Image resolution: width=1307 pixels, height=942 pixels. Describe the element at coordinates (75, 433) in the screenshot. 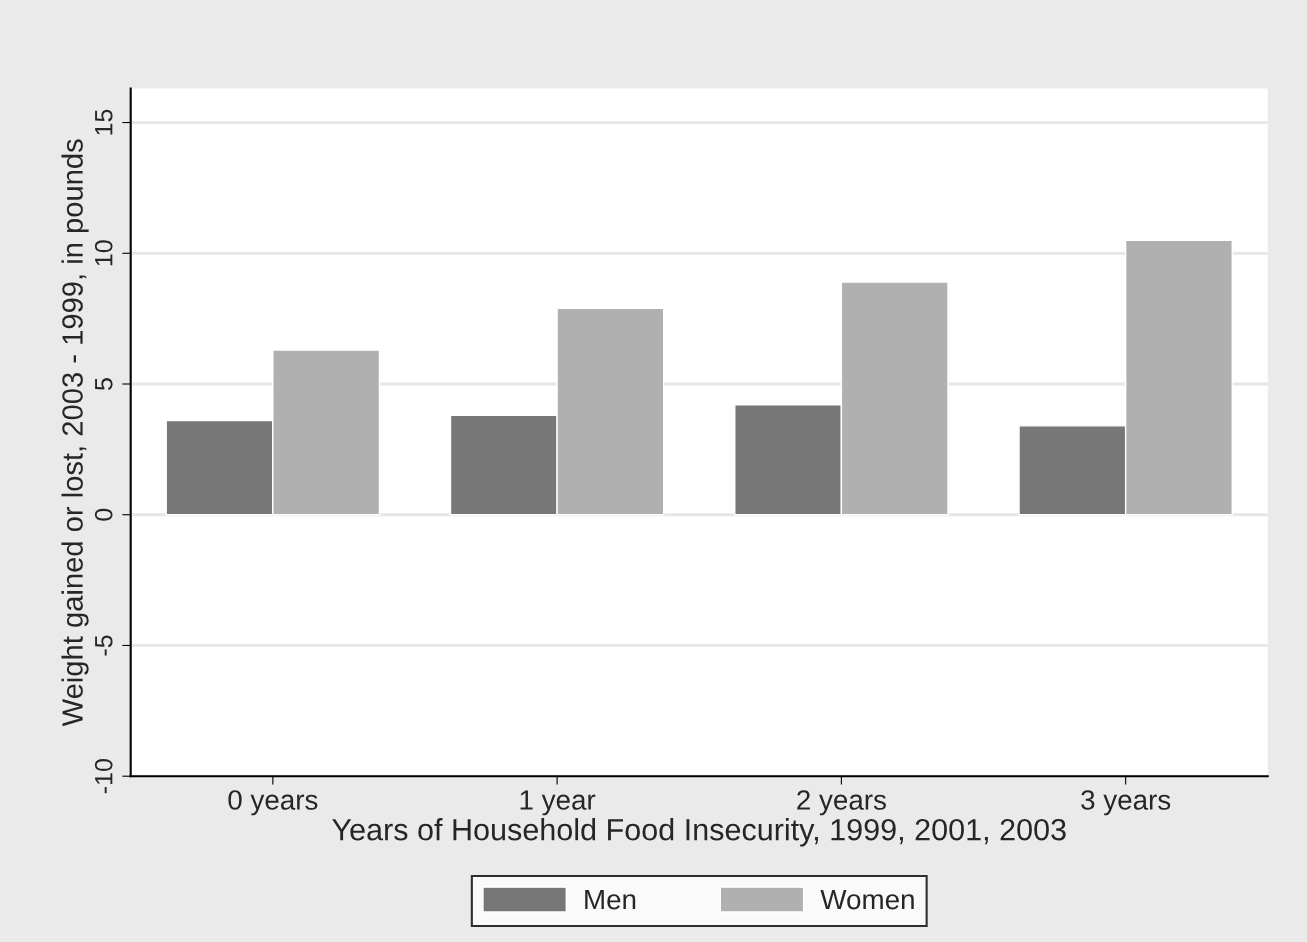

I see `y-axis-title: Weight gained or lost, 2003 - 1999, in pounds` at that location.